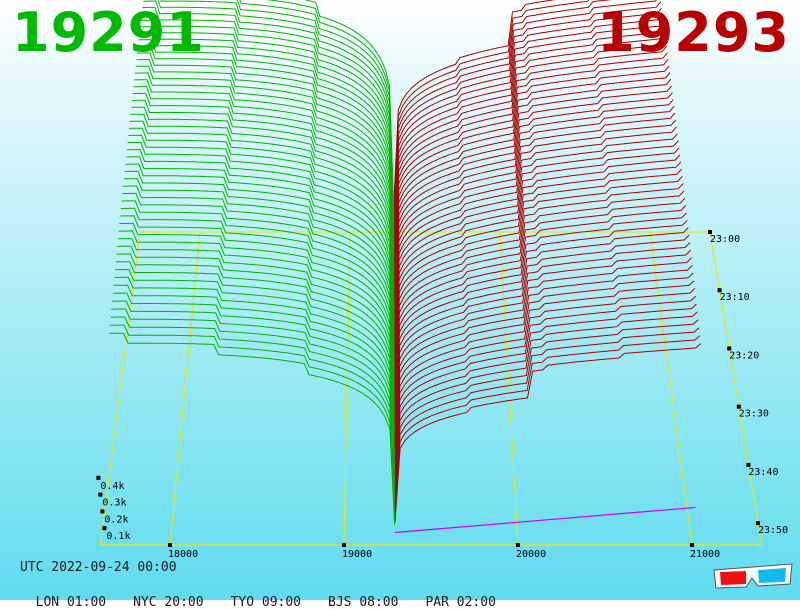  I want to click on y-tick-label: 0.3k, so click(114, 503).